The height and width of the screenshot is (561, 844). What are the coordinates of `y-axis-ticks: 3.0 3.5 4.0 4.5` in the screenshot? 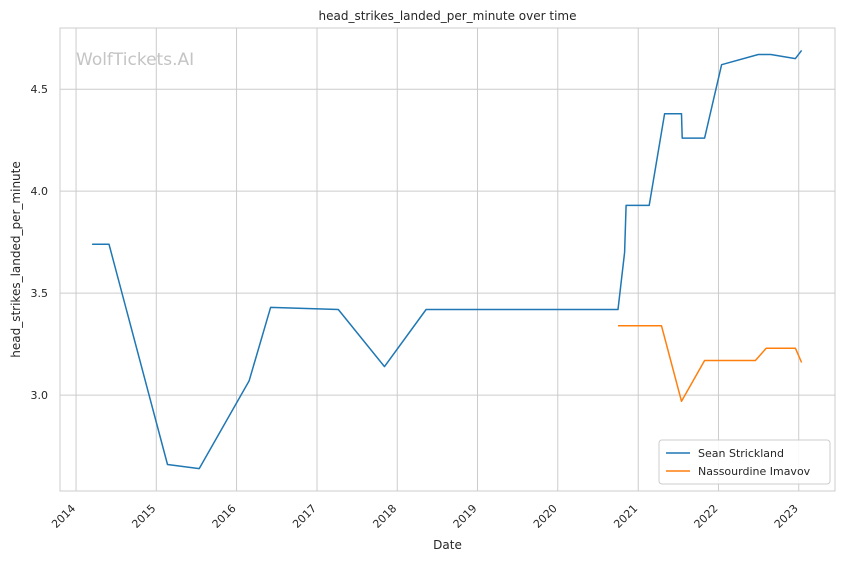 It's located at (40, 242).